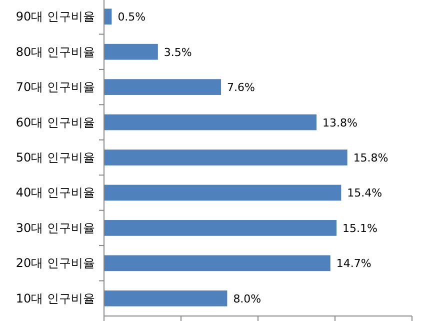 The width and height of the screenshot is (433, 321). I want to click on y-tick-label: 30대 인구비율, so click(55, 227).